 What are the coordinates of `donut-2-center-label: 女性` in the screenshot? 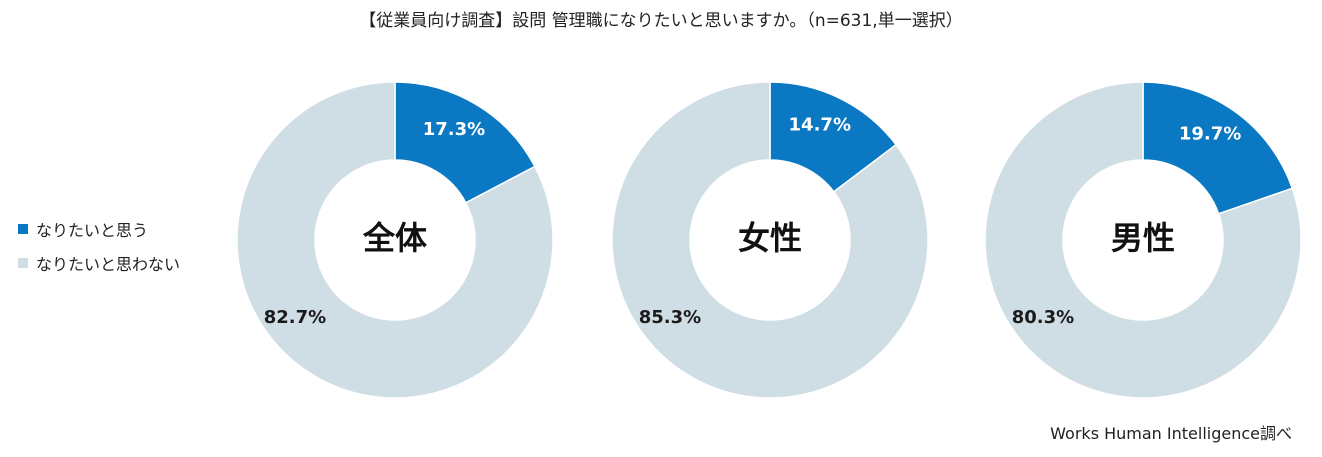 It's located at (770, 238).